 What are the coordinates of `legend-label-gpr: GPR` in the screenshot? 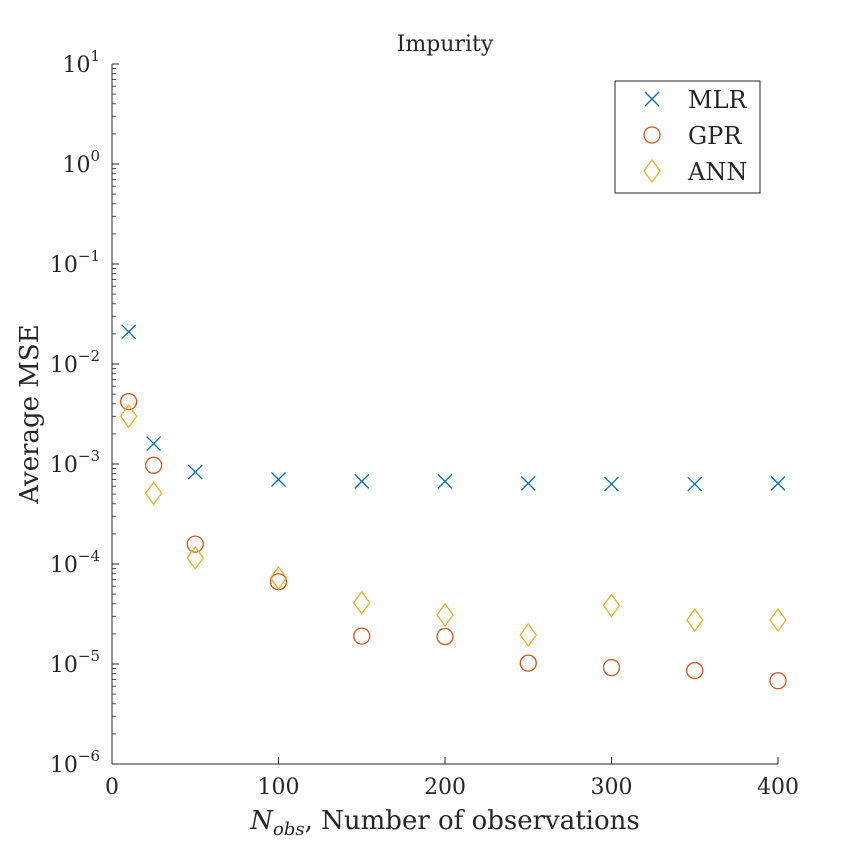 It's located at (715, 136).